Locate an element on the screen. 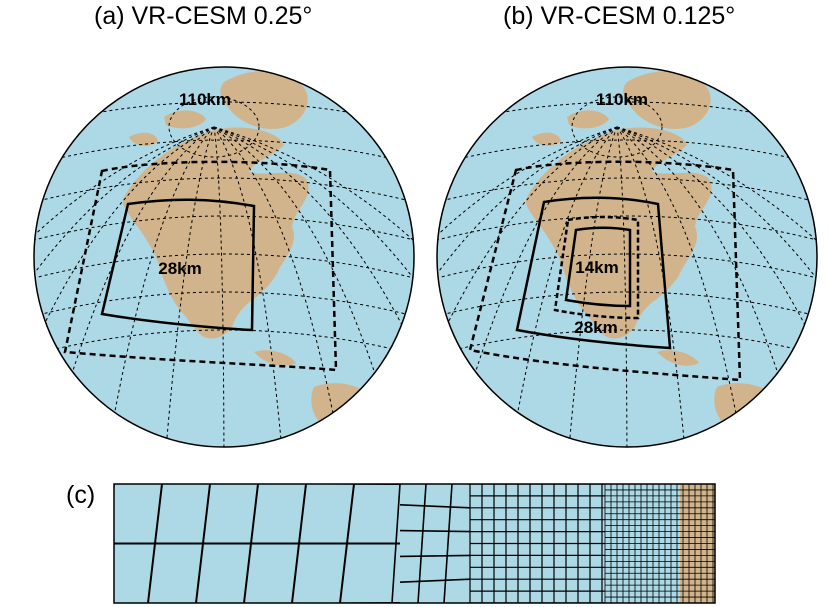 The height and width of the screenshot is (607, 829). mesh-strip-c is located at coordinates (414, 543).